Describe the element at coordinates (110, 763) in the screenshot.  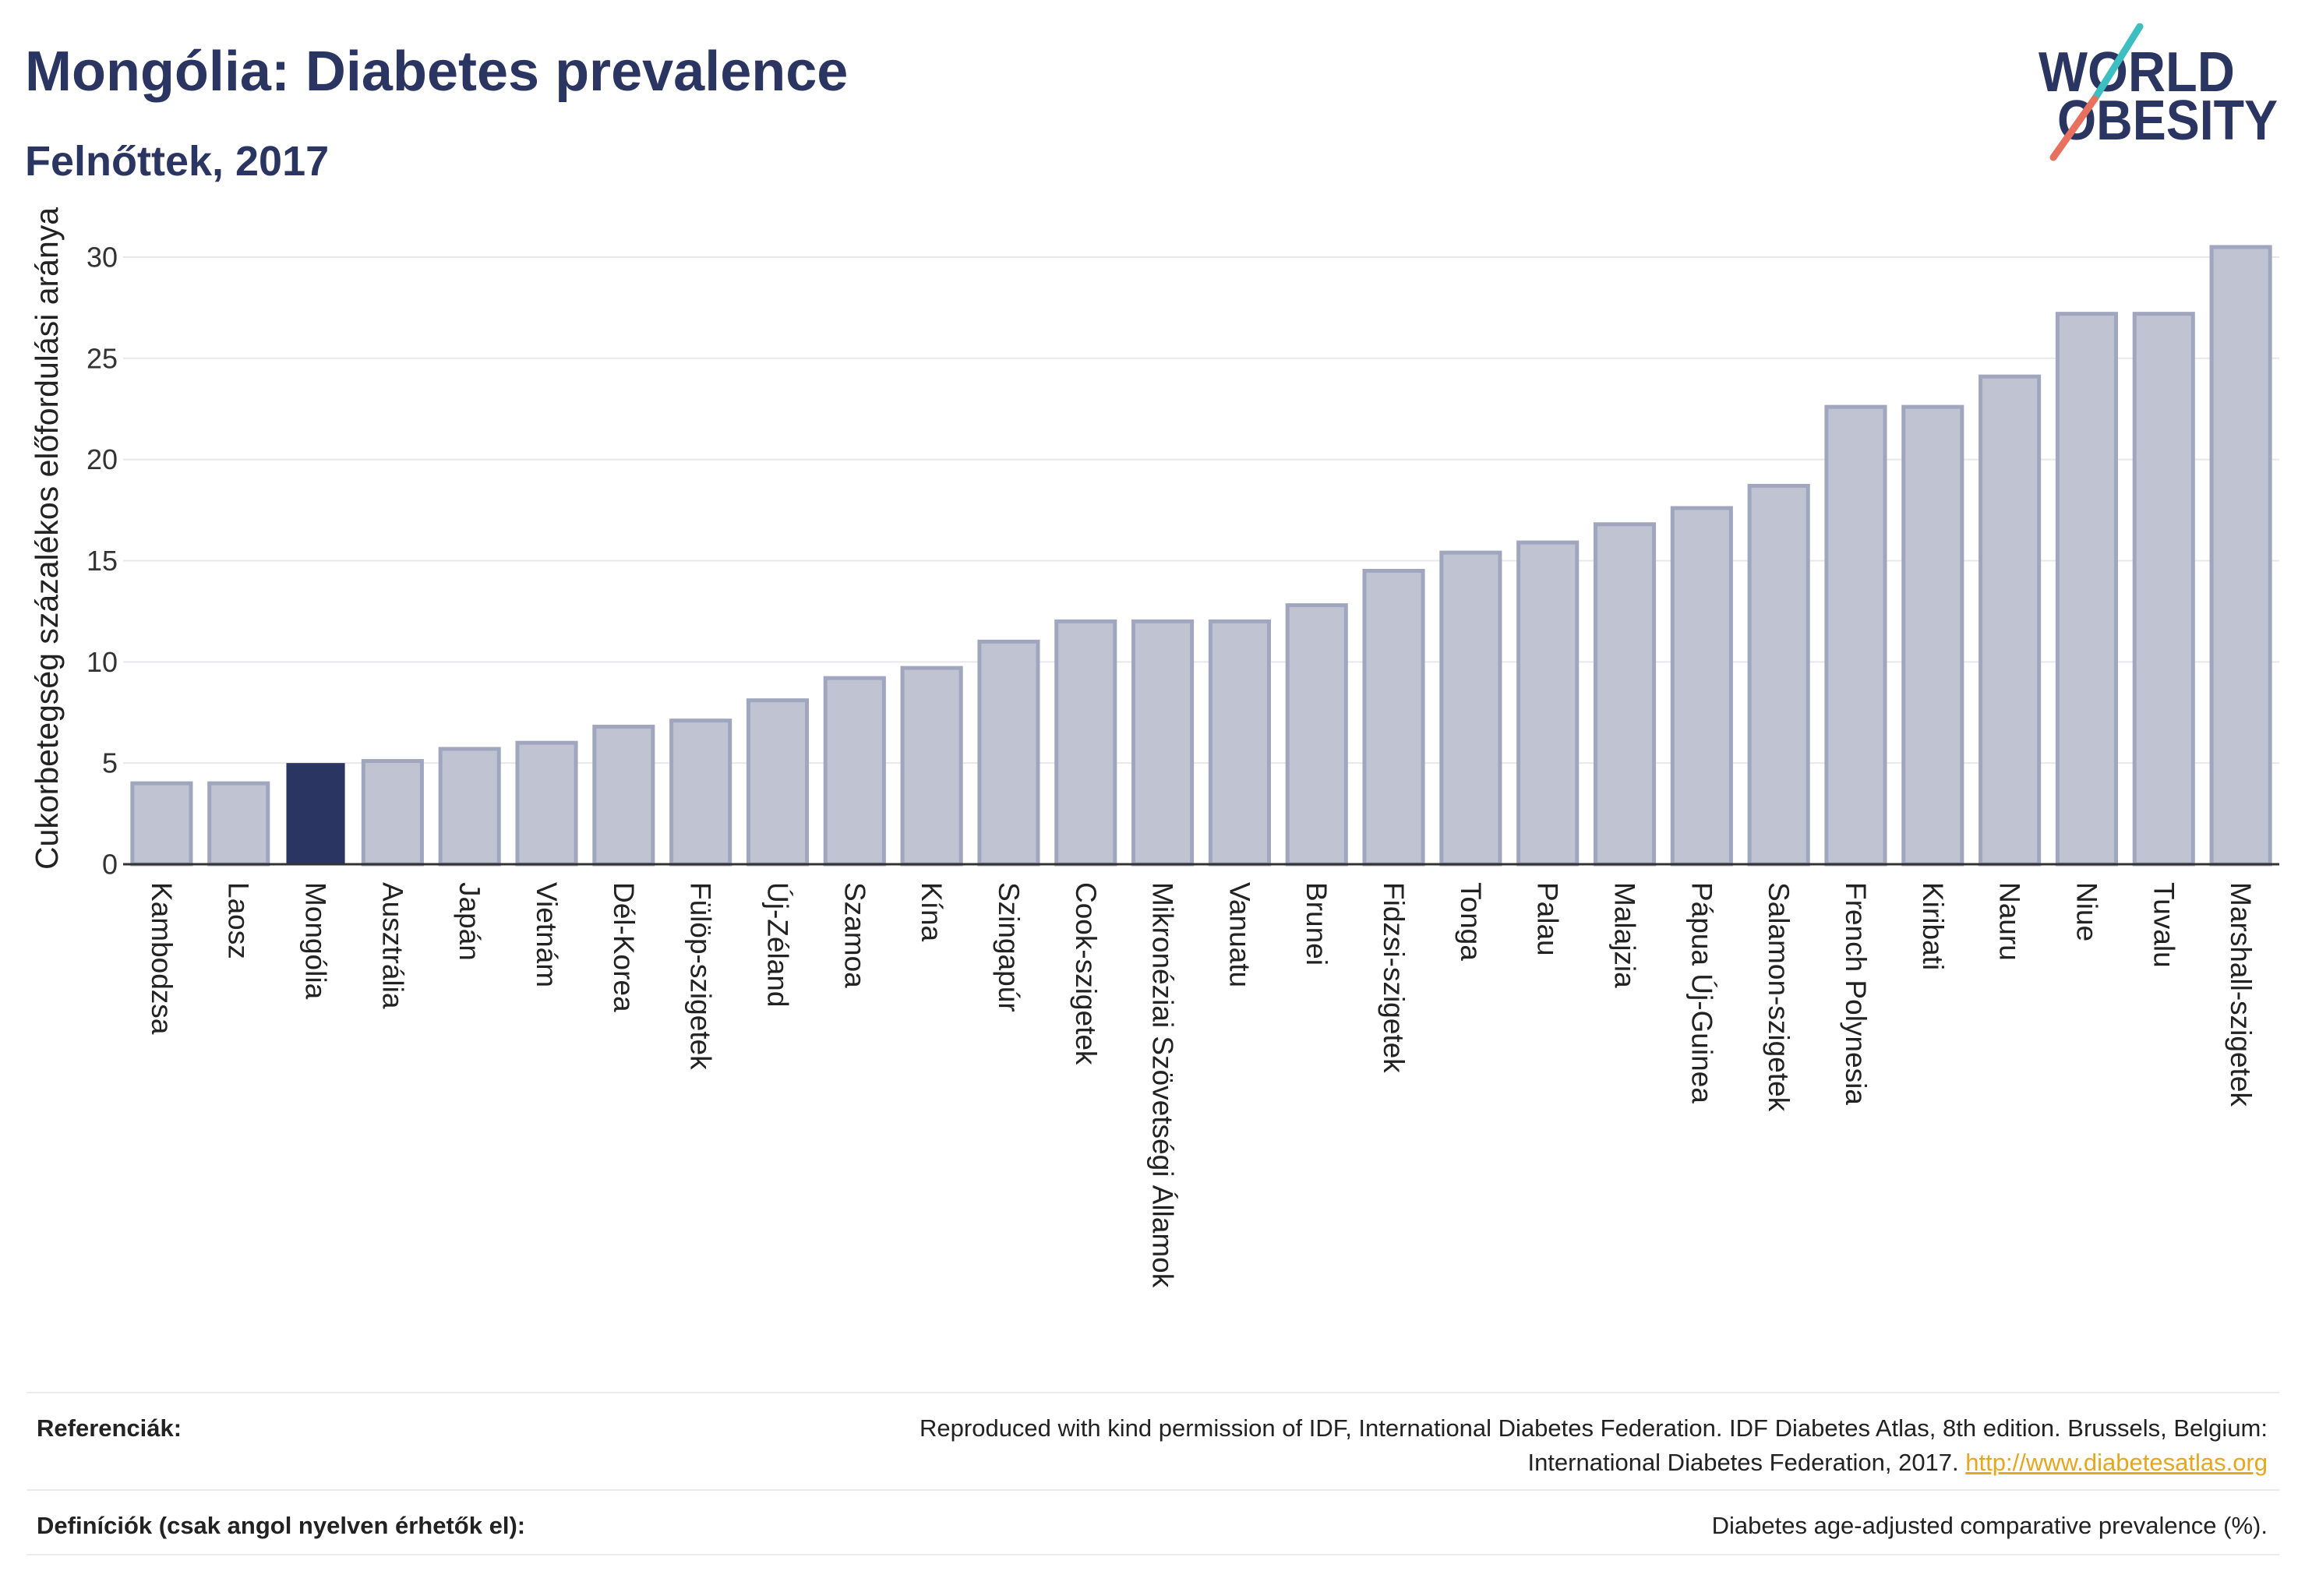
I see `y-tick-label-5: 5` at that location.